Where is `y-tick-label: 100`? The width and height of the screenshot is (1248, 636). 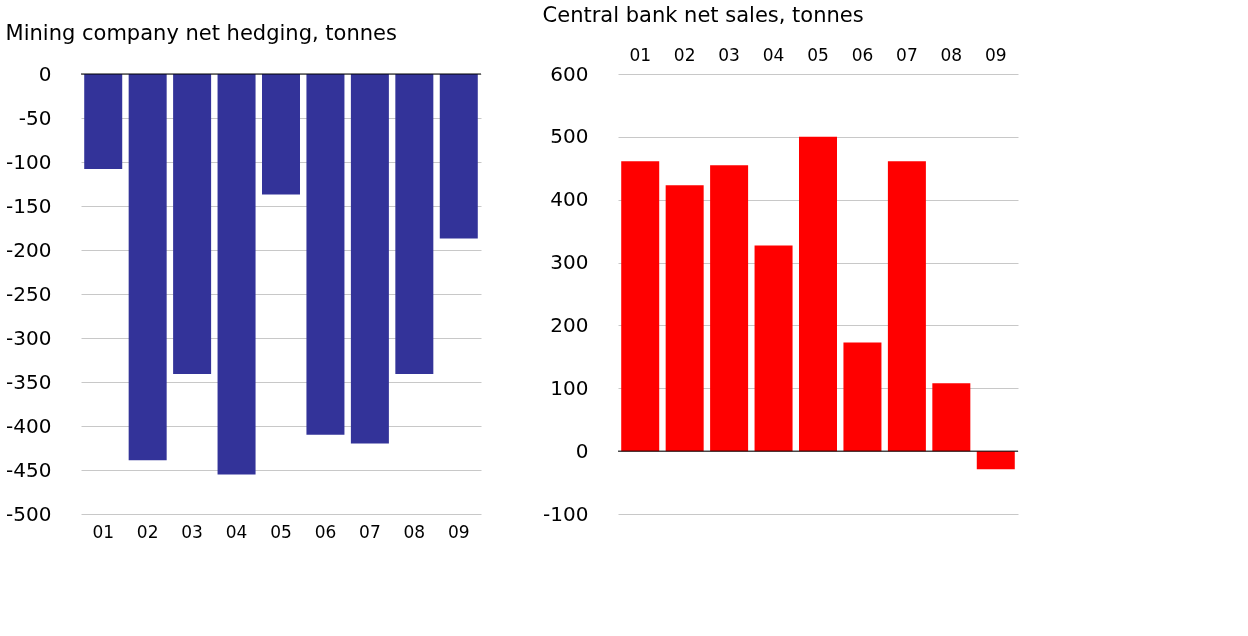 y-tick-label: 100 is located at coordinates (569, 387).